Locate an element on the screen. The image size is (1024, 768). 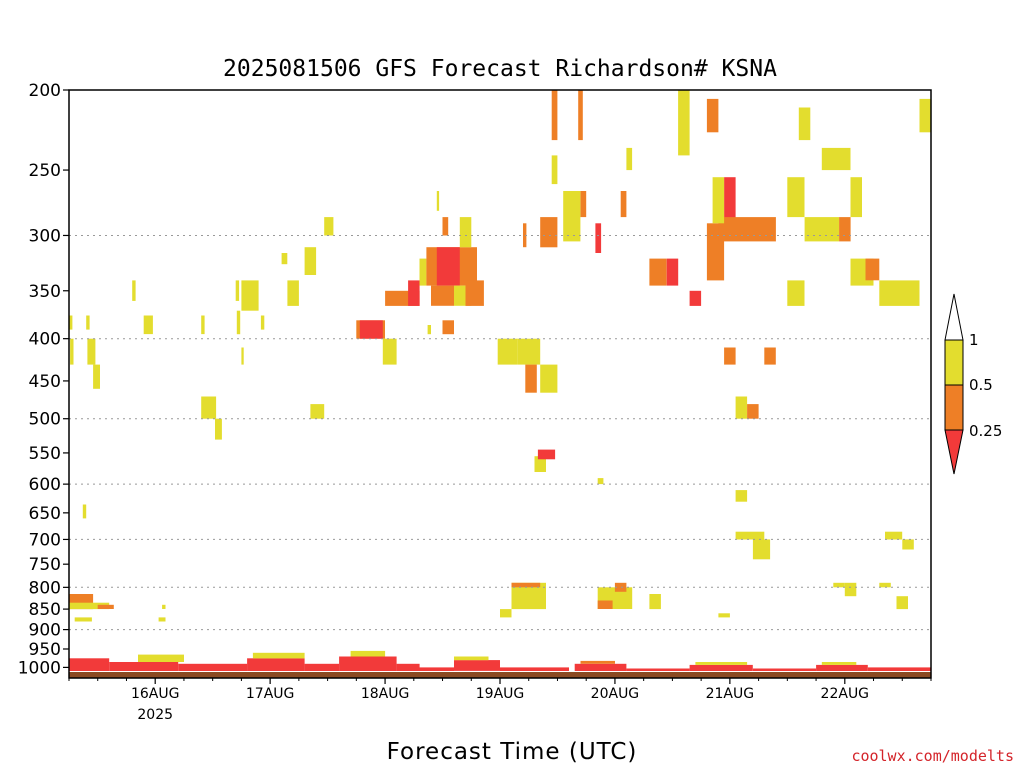
x-tick-label: 20AUG is located at coordinates (615, 694).